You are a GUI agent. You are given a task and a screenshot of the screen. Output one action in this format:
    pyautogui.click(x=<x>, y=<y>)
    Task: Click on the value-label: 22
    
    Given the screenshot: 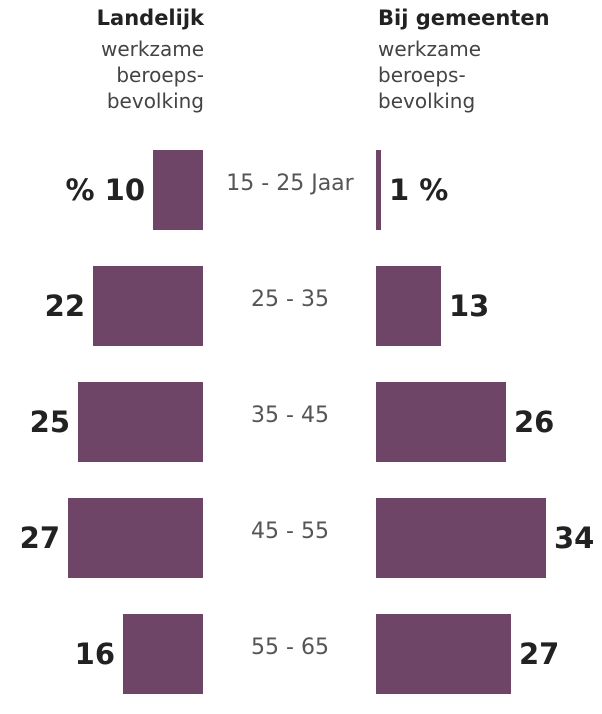 What is the action you would take?
    pyautogui.click(x=64, y=306)
    